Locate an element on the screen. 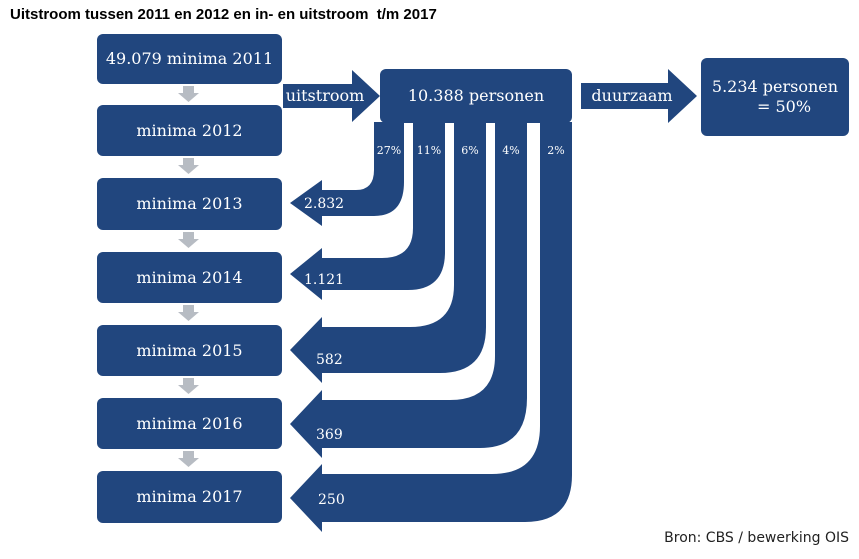 This screenshot has height=559, width=859. return-value-2015: 582 is located at coordinates (329, 360).